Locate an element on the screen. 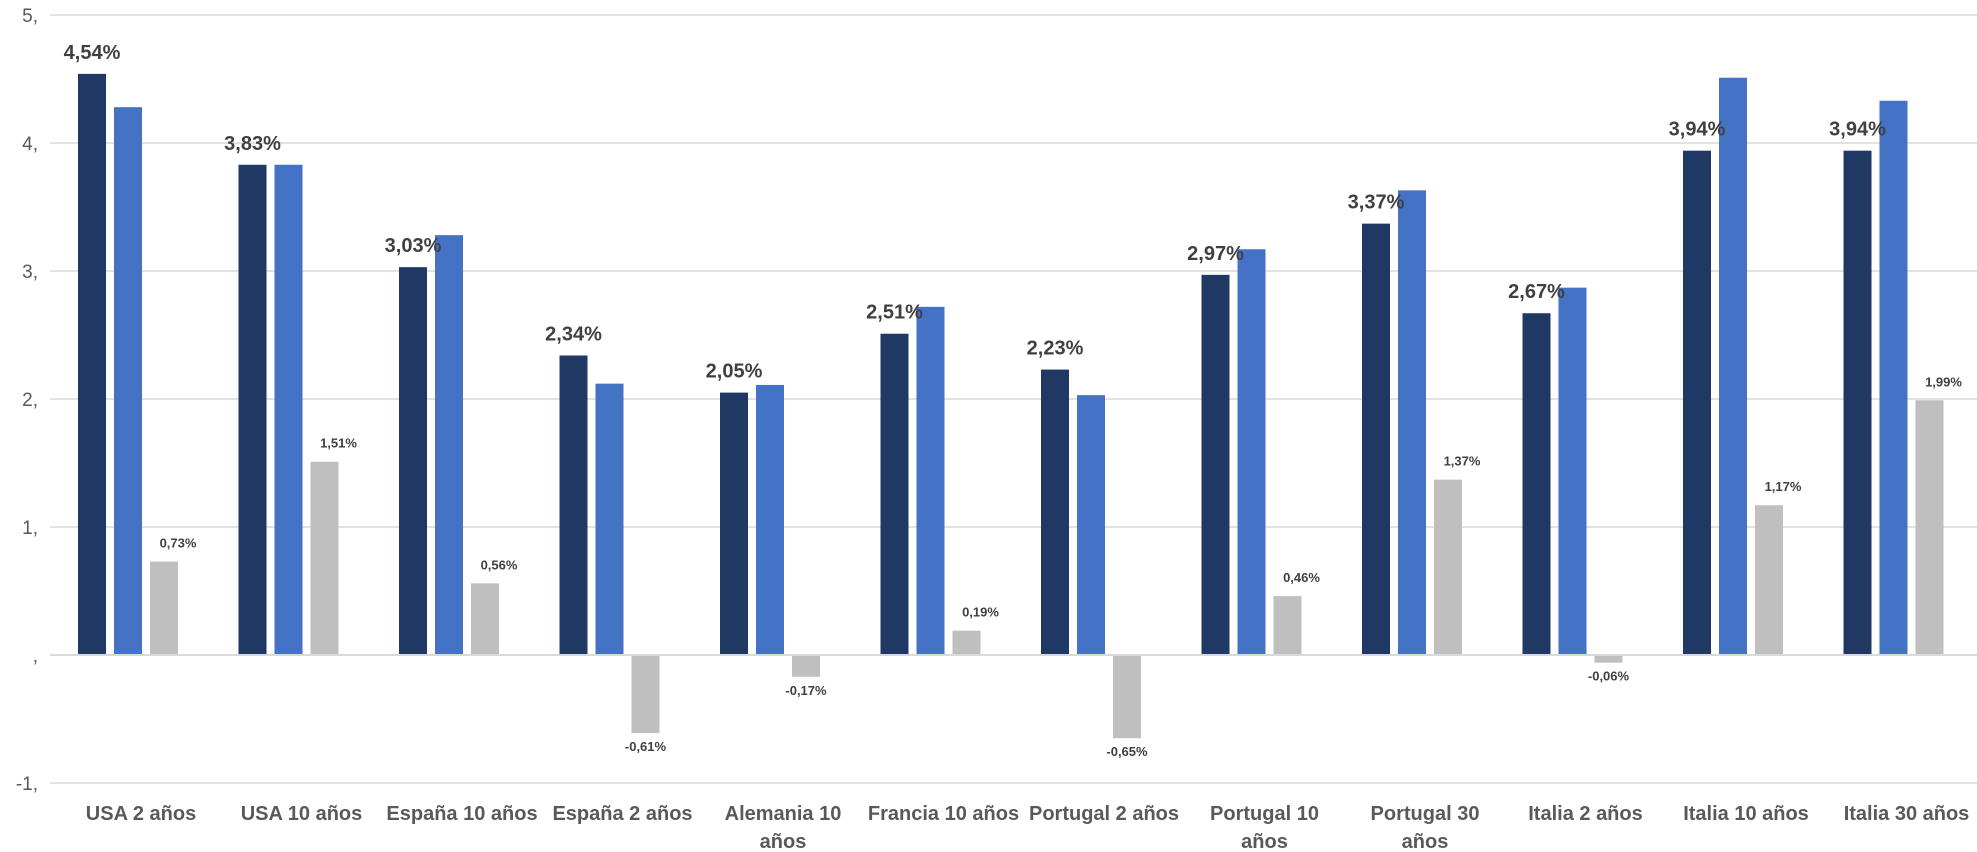 The image size is (1977, 852). y-tick-label: , is located at coordinates (35, 656).